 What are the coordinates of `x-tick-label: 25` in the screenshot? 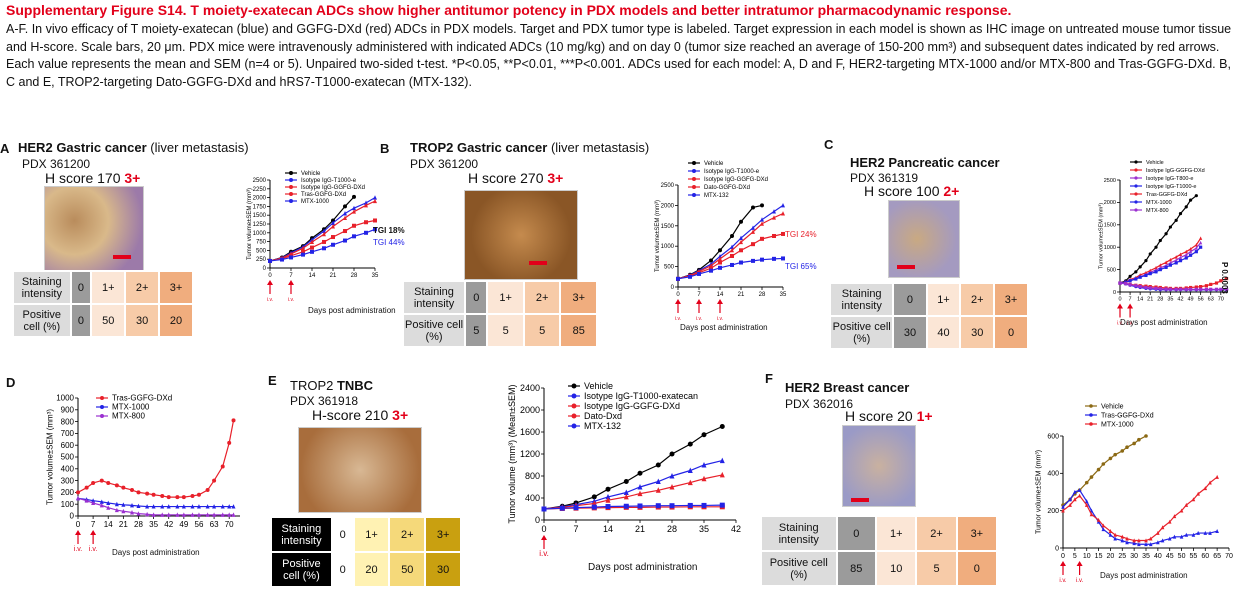 It's located at (1122, 556).